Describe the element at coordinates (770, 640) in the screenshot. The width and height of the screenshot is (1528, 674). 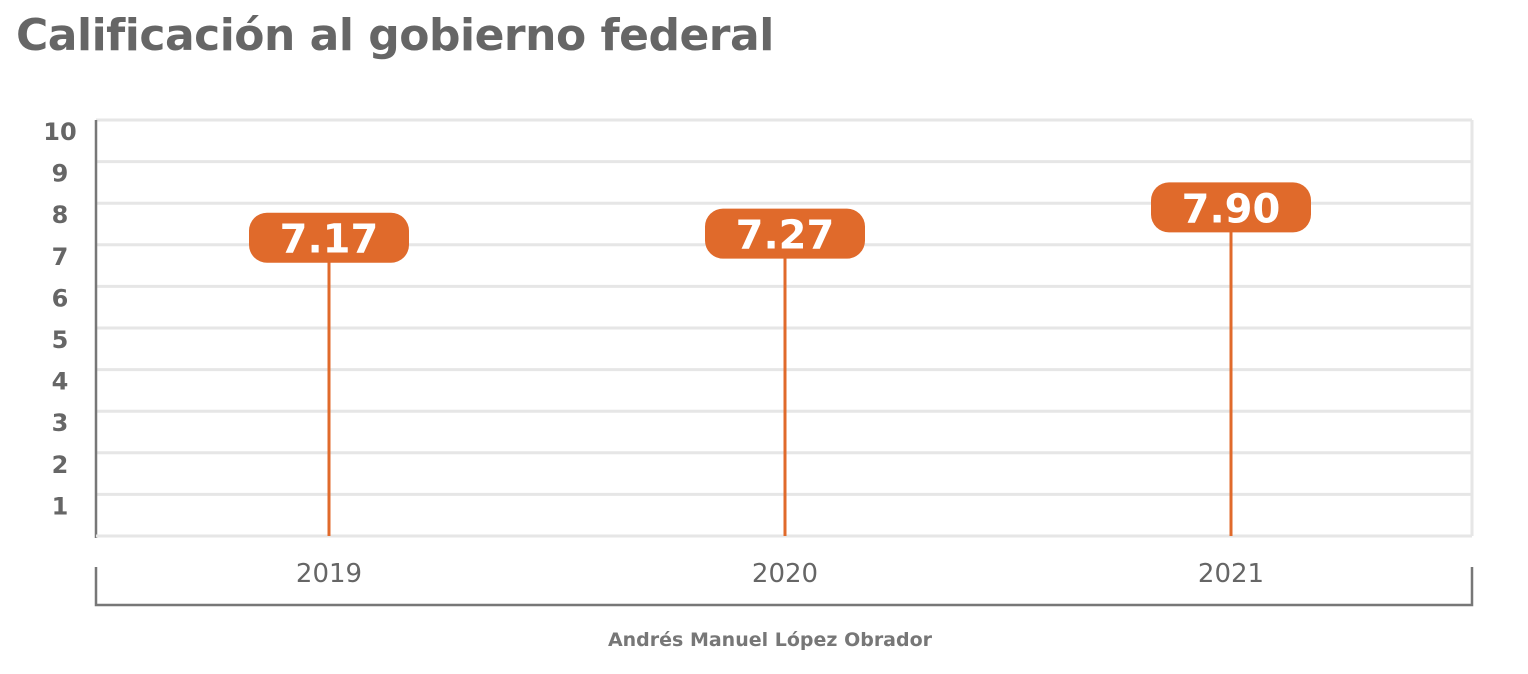
I see `group-label: Andrés Manuel López Obrador` at that location.